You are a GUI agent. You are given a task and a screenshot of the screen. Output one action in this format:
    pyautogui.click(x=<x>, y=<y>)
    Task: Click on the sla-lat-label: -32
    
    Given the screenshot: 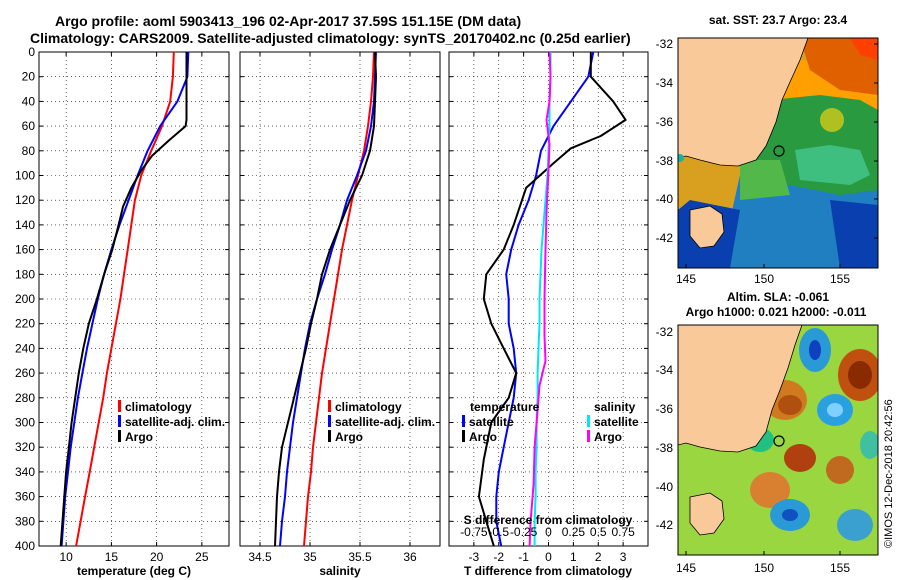 What is the action you would take?
    pyautogui.click(x=665, y=332)
    